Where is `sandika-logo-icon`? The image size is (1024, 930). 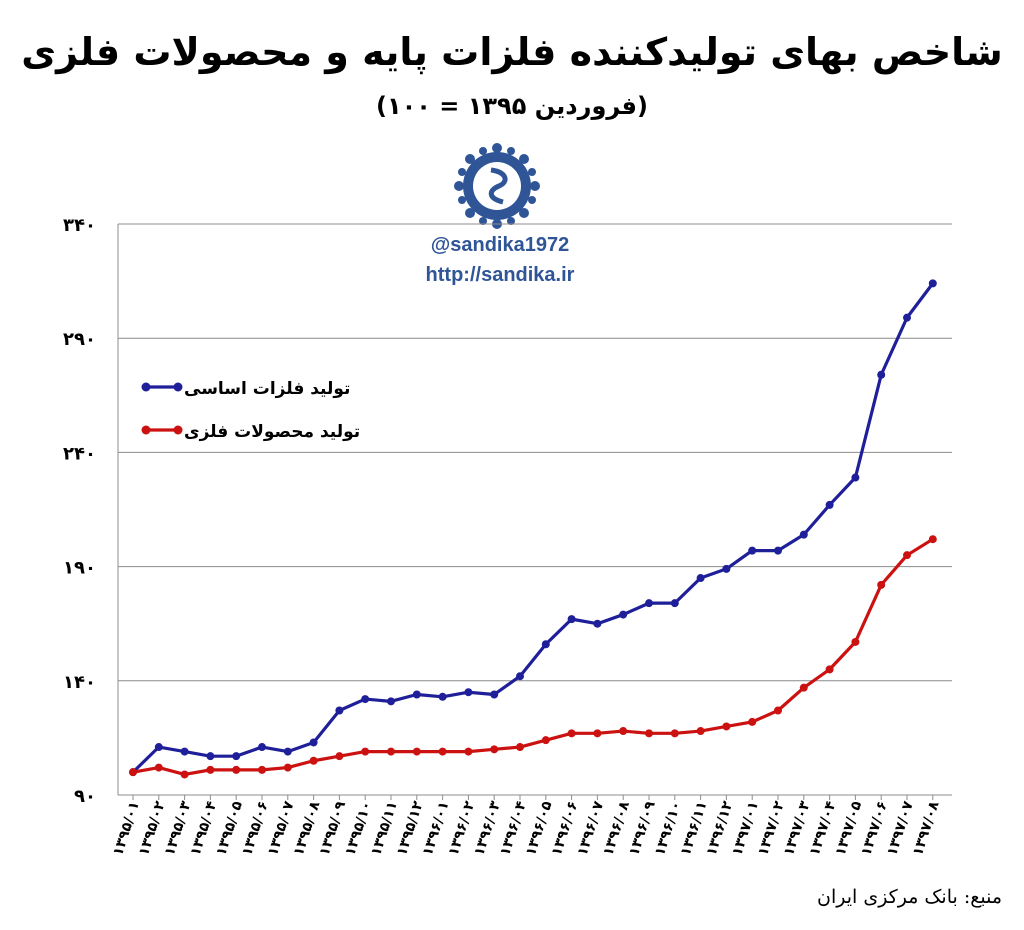 sandika-logo-icon is located at coordinates (497, 186).